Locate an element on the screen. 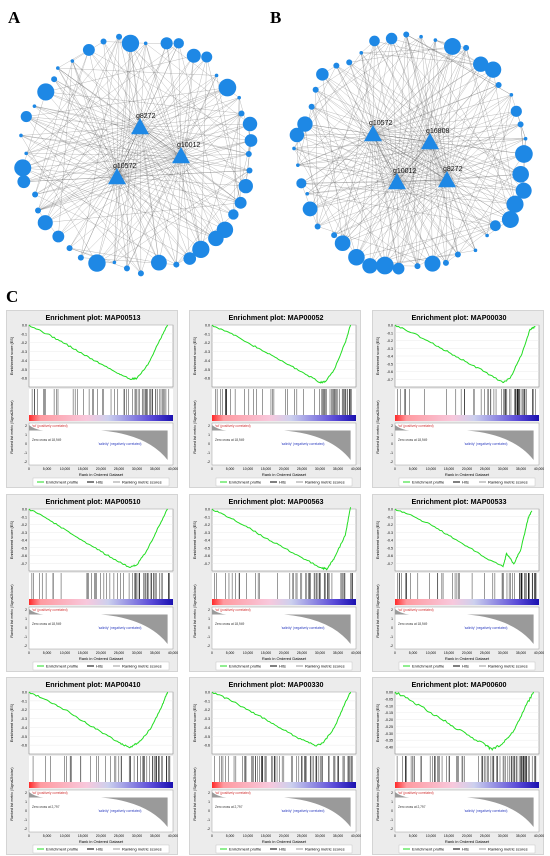 This screenshot has width=550, height=856. x-tick-label: 0 is located at coordinates (29, 469).